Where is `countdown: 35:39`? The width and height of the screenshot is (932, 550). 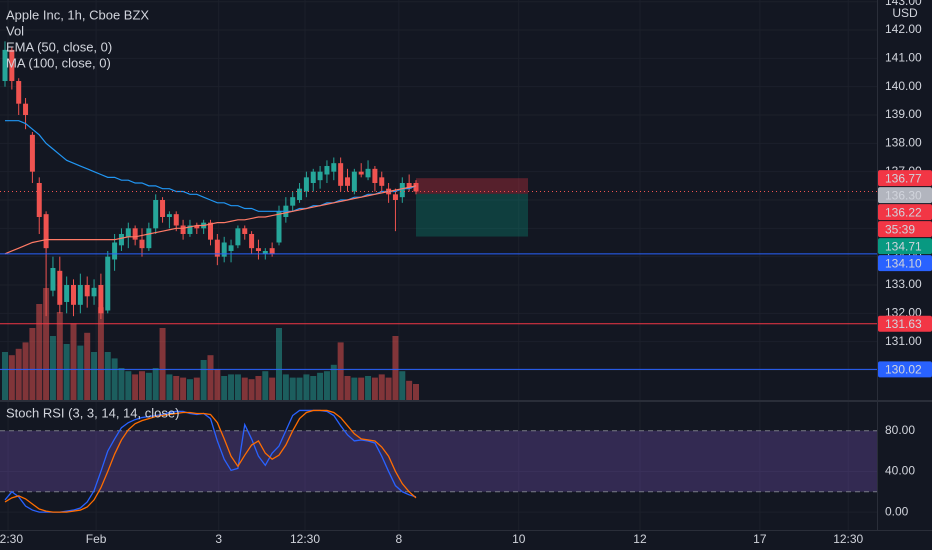 countdown: 35:39 is located at coordinates (900, 229).